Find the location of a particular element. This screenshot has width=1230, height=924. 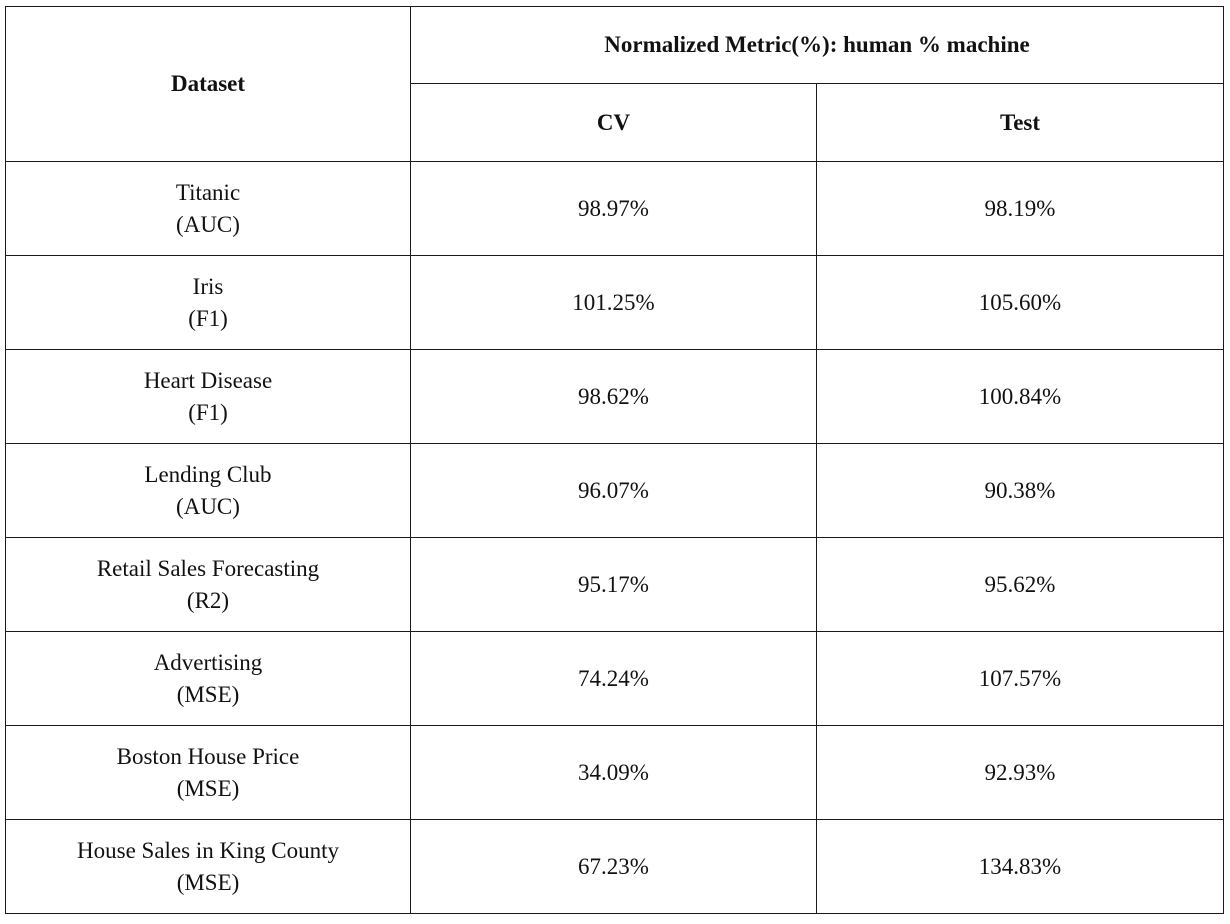

dataset-name: Titanic is located at coordinates (208, 192).